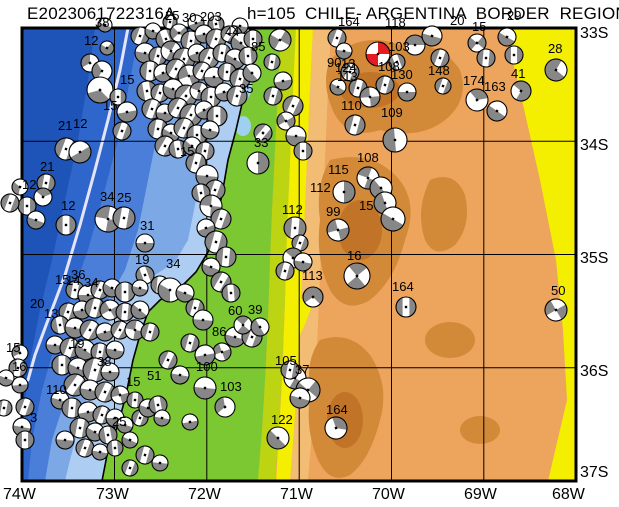 The width and height of the screenshot is (619, 507). What do you see at coordinates (101, 13) in the screenshot?
I see `title-event-id: E2023061722316A` at bounding box center [101, 13].